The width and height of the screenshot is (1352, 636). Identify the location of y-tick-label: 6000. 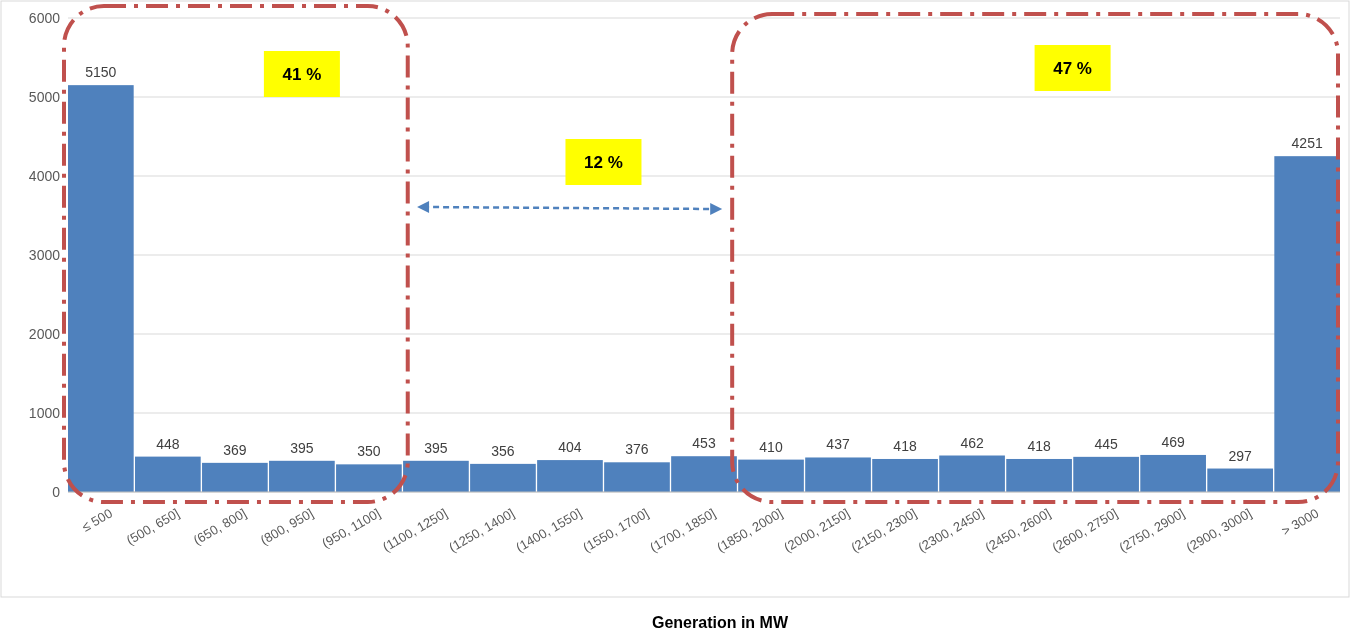
(44, 17).